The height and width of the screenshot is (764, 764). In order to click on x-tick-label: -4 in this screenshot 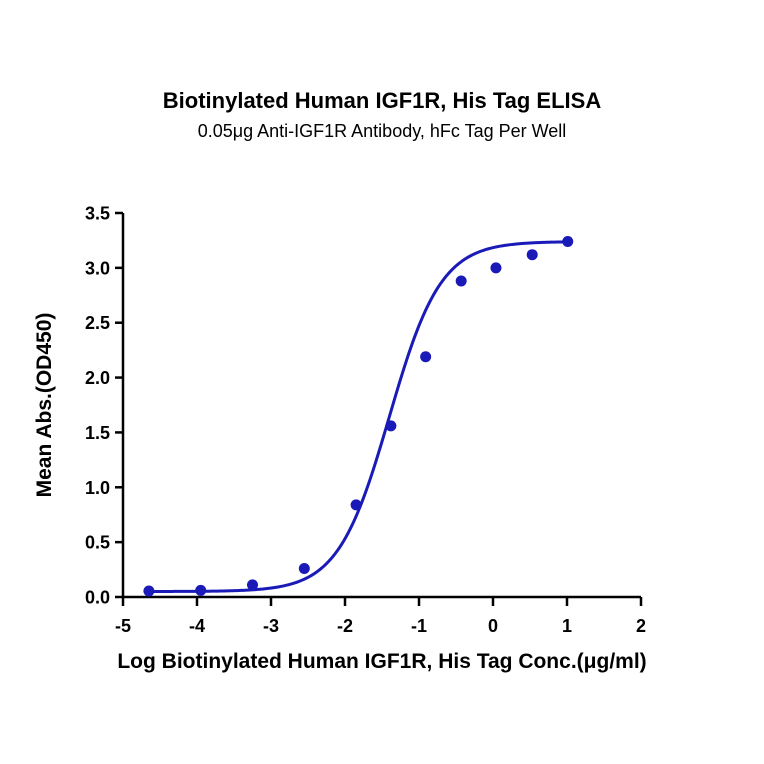, I will do `click(197, 626)`.